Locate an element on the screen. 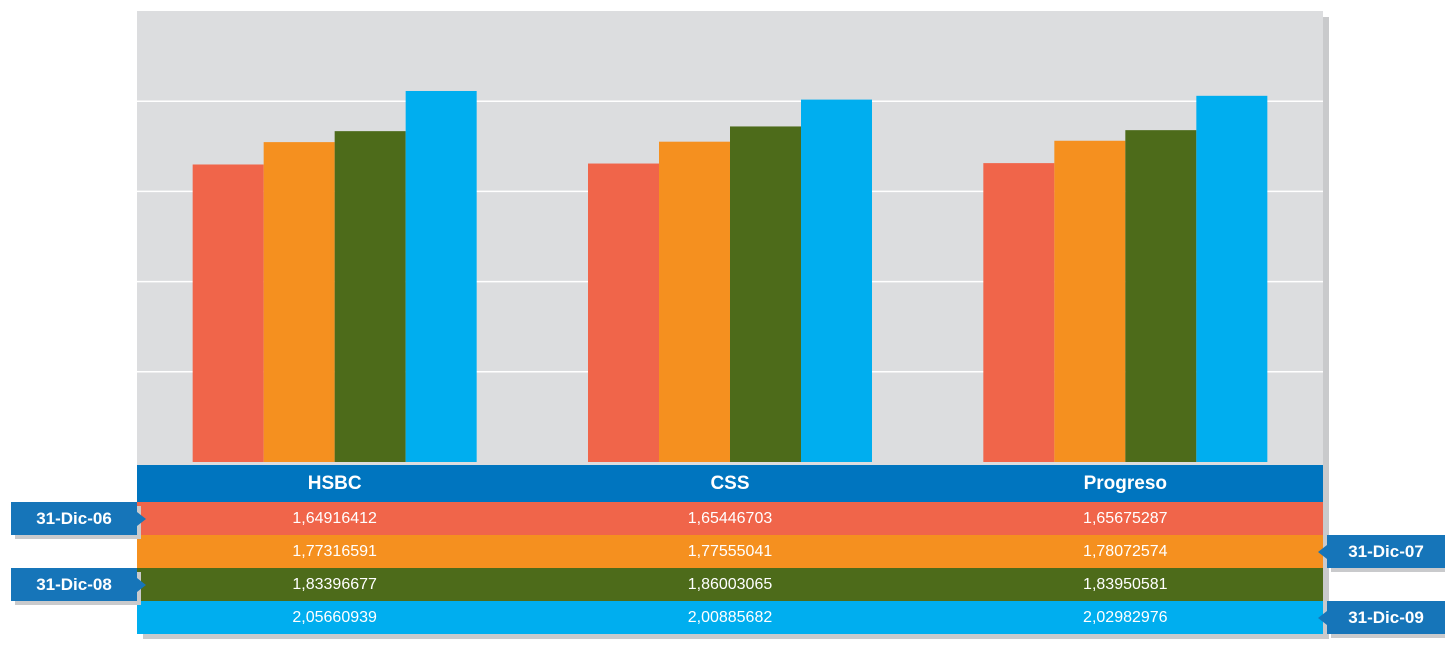  category-label-progreso: Progreso is located at coordinates (1125, 483).